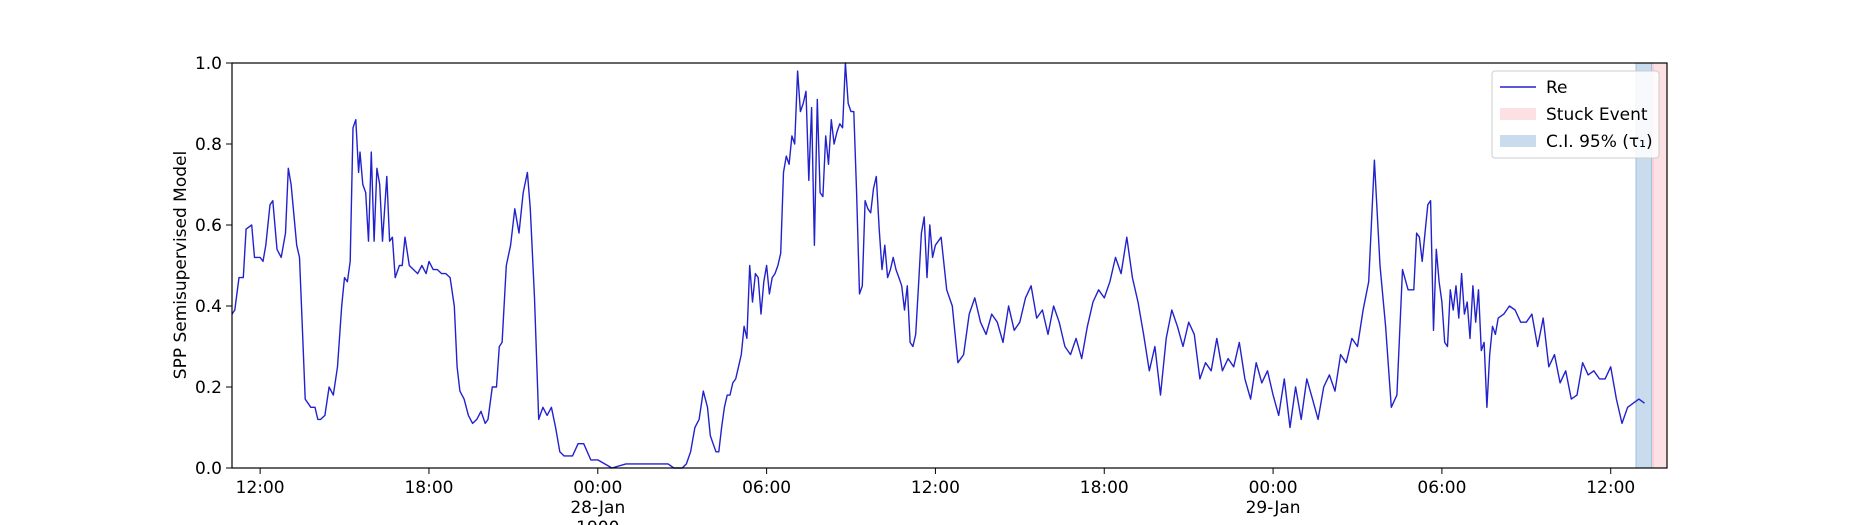  What do you see at coordinates (1599, 142) in the screenshot?
I see `legend-label: C.I. 95% (τ₁)` at bounding box center [1599, 142].